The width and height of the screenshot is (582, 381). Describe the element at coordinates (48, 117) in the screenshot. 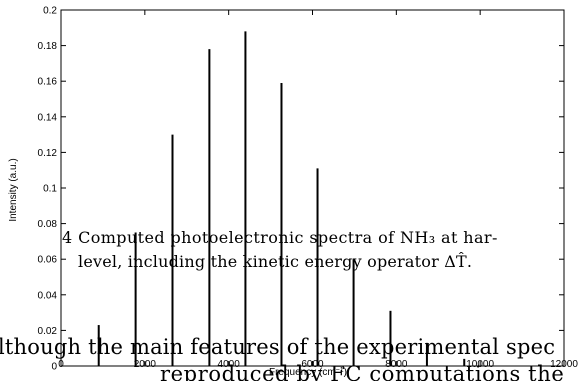

I see `y-tick-label: 0.14` at that location.